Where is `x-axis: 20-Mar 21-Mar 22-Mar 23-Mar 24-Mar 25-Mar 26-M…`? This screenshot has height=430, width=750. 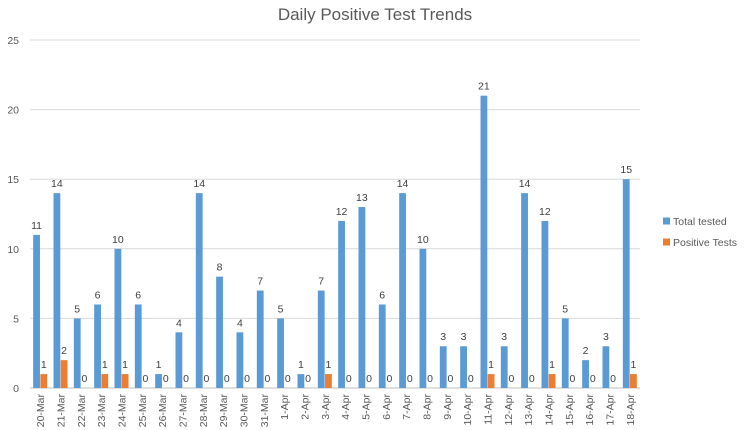
x-axis: 20-Mar 21-Mar 22-Mar 23-Mar 24-Mar 25-Mar 26-M… is located at coordinates (336, 410).